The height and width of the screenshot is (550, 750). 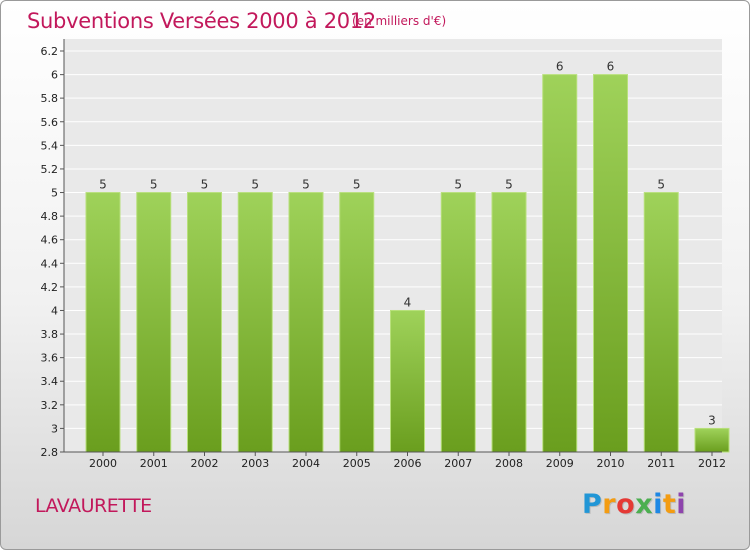 What do you see at coordinates (661, 463) in the screenshot?
I see `x-tick-label: 2011` at bounding box center [661, 463].